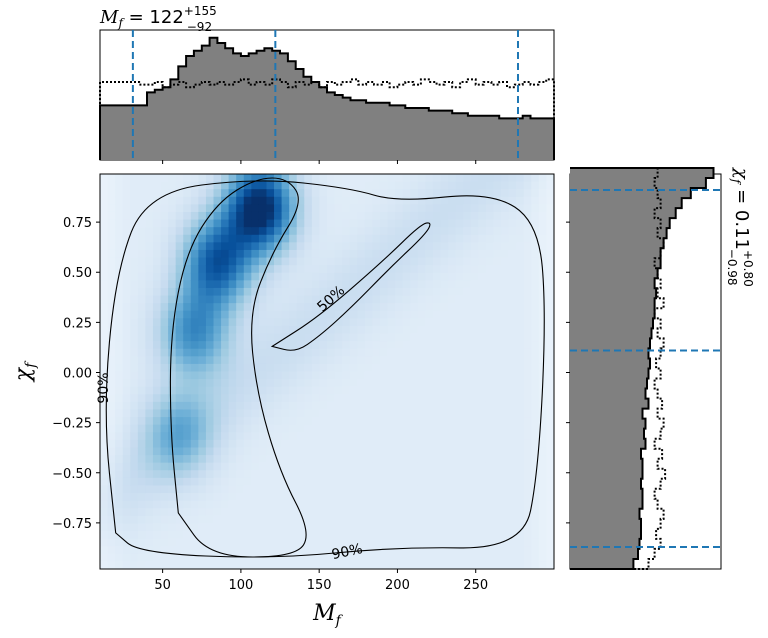  I want to click on top-title: Mf = 122+155 −92, so click(158, 19).